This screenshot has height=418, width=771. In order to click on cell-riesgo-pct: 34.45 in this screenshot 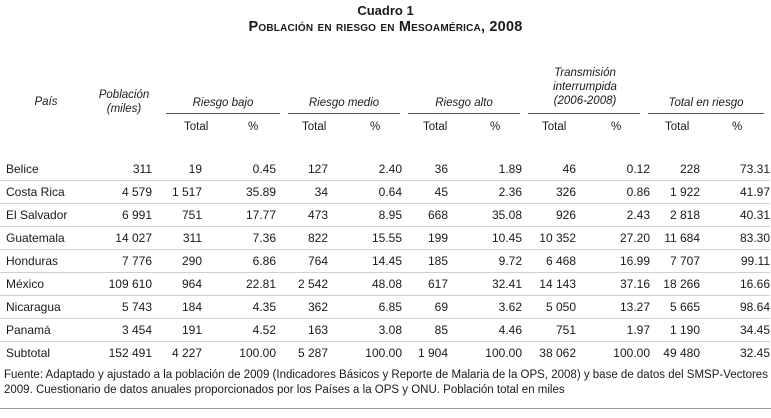, I will do `click(735, 330)`.